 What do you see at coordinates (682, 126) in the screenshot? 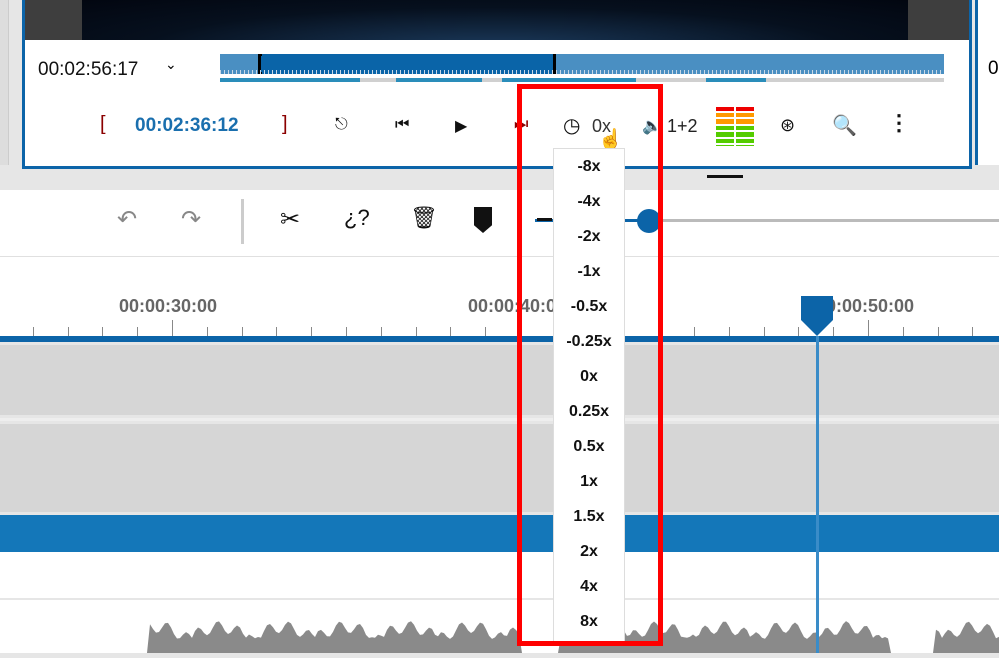
I see `audio-channels-button: 1+2` at bounding box center [682, 126].